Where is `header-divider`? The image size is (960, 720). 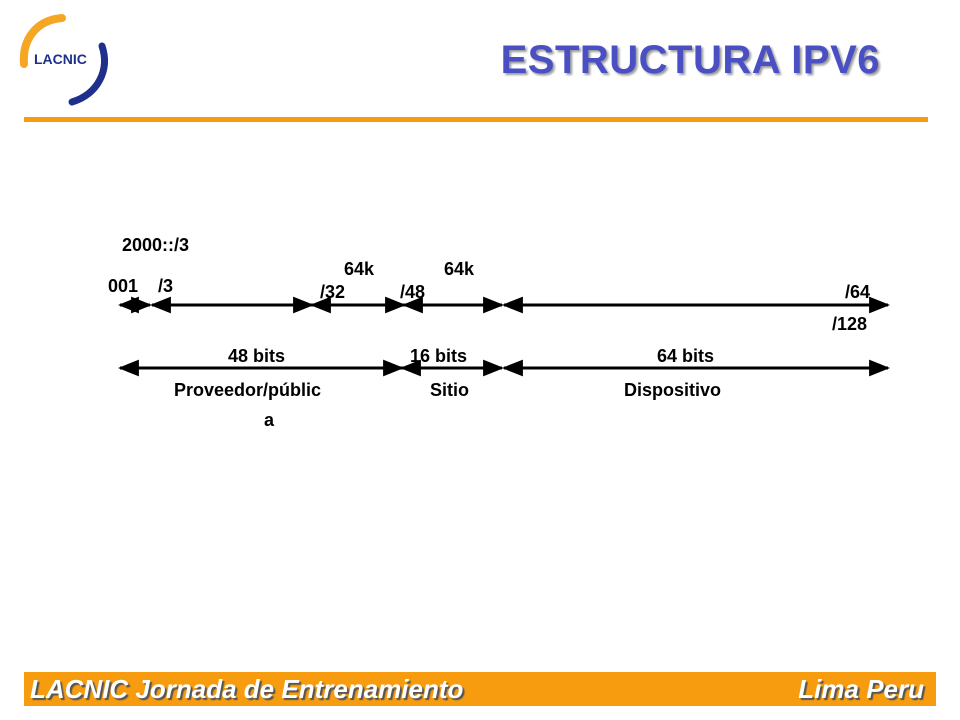
header-divider is located at coordinates (476, 119).